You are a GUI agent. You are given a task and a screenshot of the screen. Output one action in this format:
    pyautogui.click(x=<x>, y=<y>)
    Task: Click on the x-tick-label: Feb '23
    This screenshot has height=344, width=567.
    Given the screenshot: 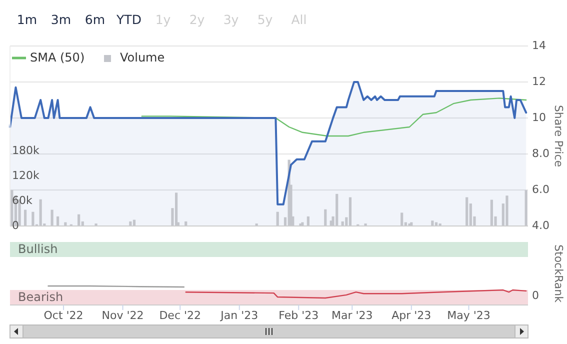 What is the action you would take?
    pyautogui.click(x=298, y=315)
    